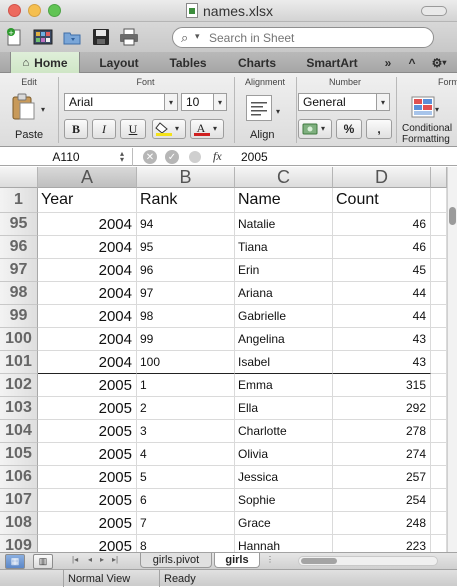 The height and width of the screenshot is (587, 457). Describe the element at coordinates (101, 37) in the screenshot. I see `save-icon` at that location.